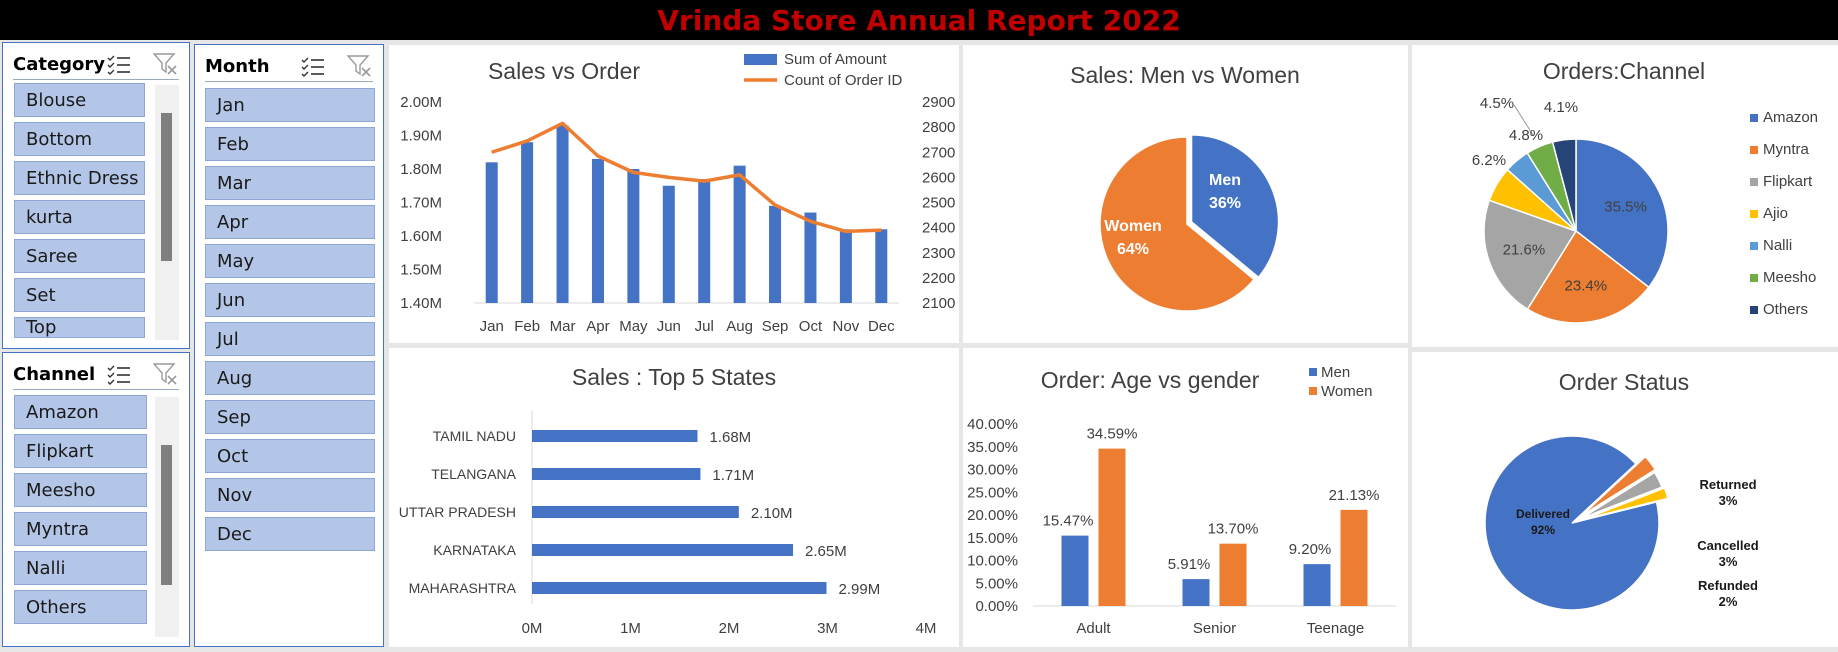  What do you see at coordinates (79, 295) in the screenshot?
I see `slicer-item-set: Set` at bounding box center [79, 295].